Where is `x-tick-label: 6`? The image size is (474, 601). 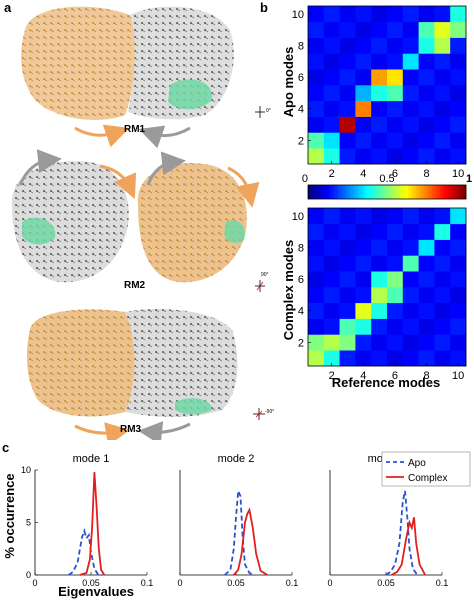 x-tick-label: 6 is located at coordinates (395, 376).